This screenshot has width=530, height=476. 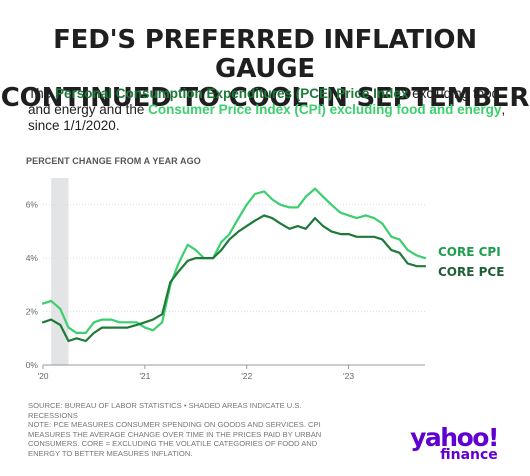 What do you see at coordinates (469, 252) in the screenshot?
I see `series-label: CORE CPI` at bounding box center [469, 252].